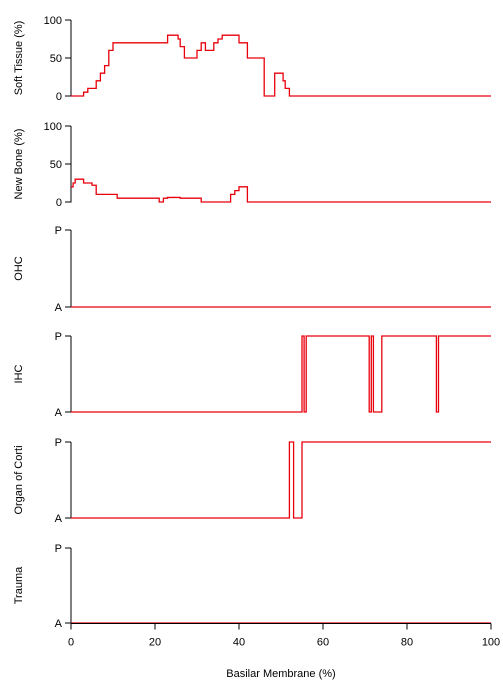 Image resolution: width=503 pixels, height=684 pixels. What do you see at coordinates (239, 643) in the screenshot?
I see `x-tick-label: 40` at bounding box center [239, 643].